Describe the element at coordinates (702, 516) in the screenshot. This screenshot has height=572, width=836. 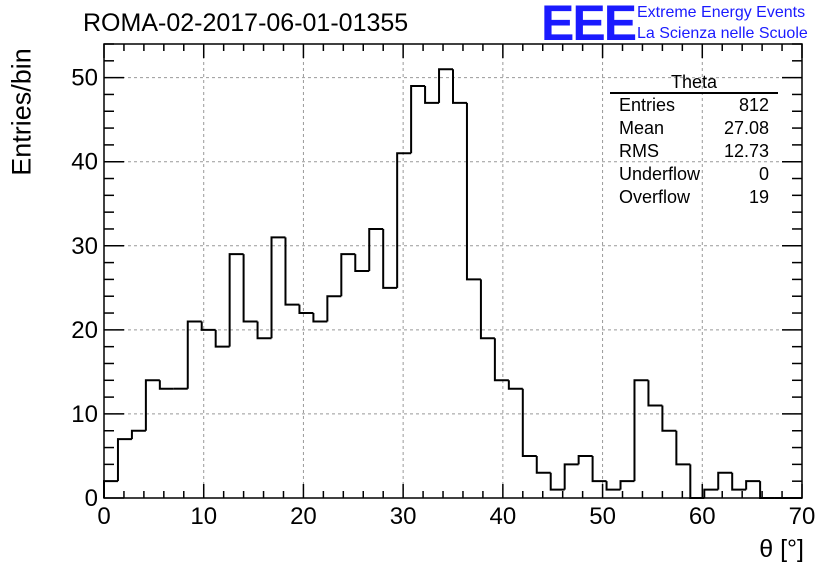
I see `x-tick-label: 60` at that location.